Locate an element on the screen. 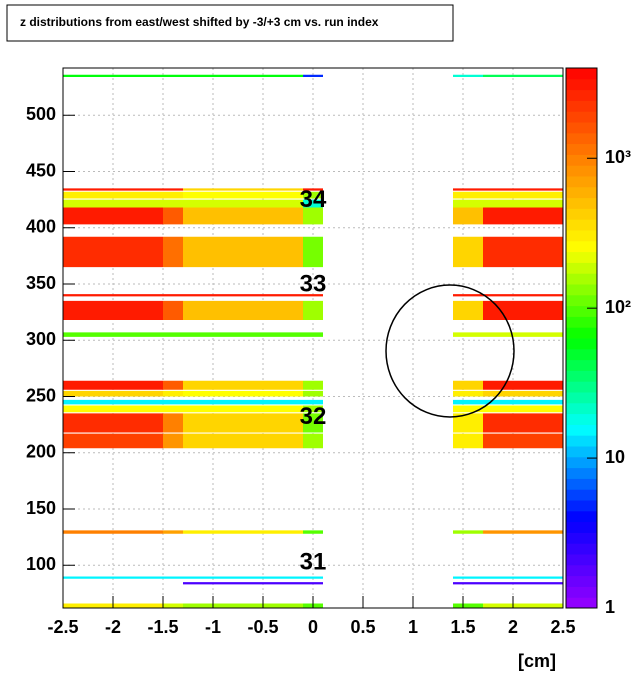 The image size is (638, 678). x-tick-label: 2.5 is located at coordinates (562, 627).